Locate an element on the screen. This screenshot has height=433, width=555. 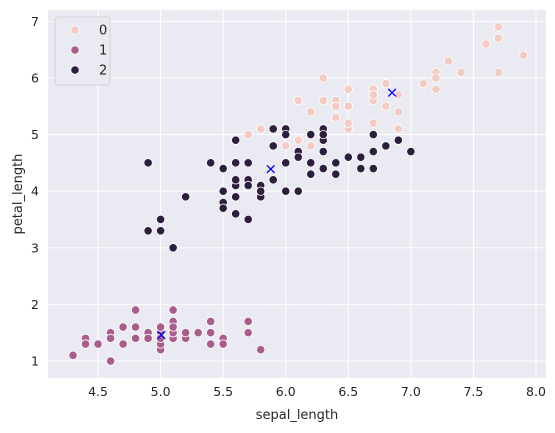
x-tick-label: 5.5 is located at coordinates (223, 391).